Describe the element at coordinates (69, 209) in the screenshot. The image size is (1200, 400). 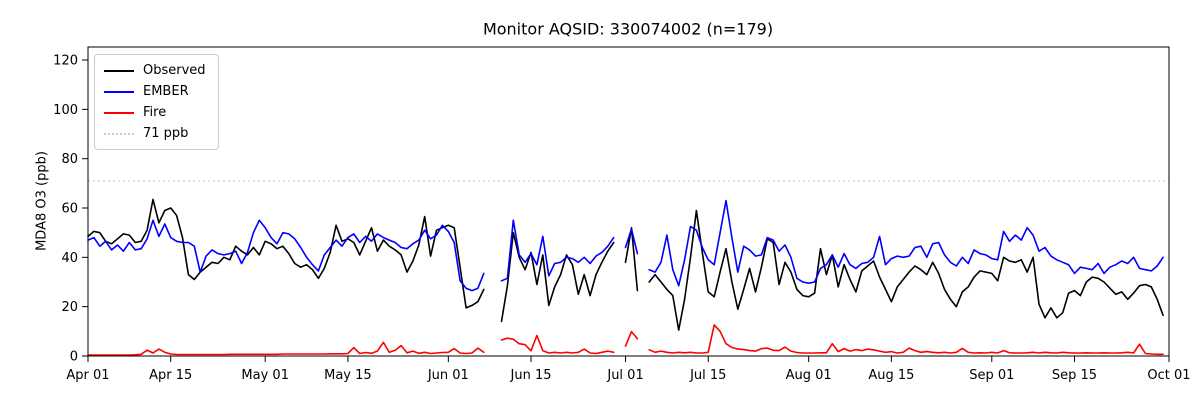
I see `y-tick-label: 60` at that location.